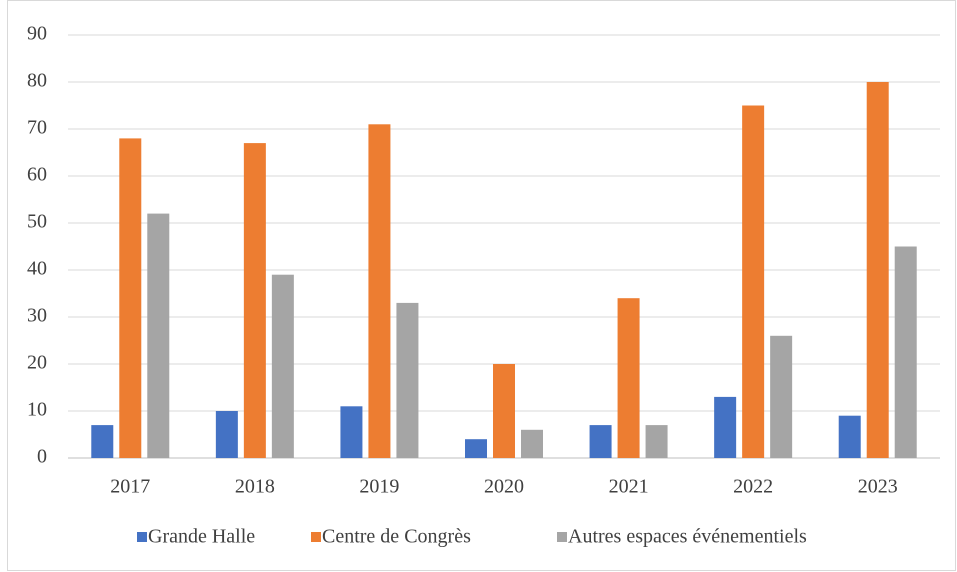 The image size is (957, 572). I want to click on x-tick-label: 2022, so click(753, 487).